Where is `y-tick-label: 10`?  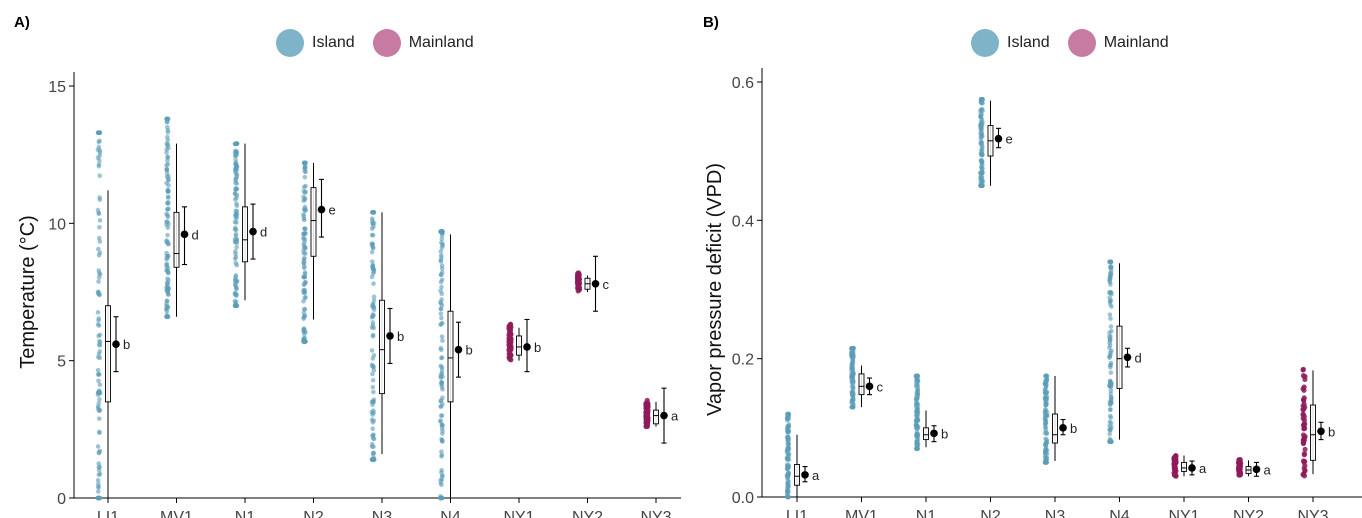
y-tick-label: 10 is located at coordinates (57, 224).